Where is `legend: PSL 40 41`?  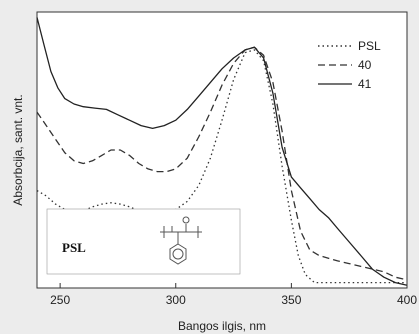 legend: PSL 40 41 is located at coordinates (349, 65).